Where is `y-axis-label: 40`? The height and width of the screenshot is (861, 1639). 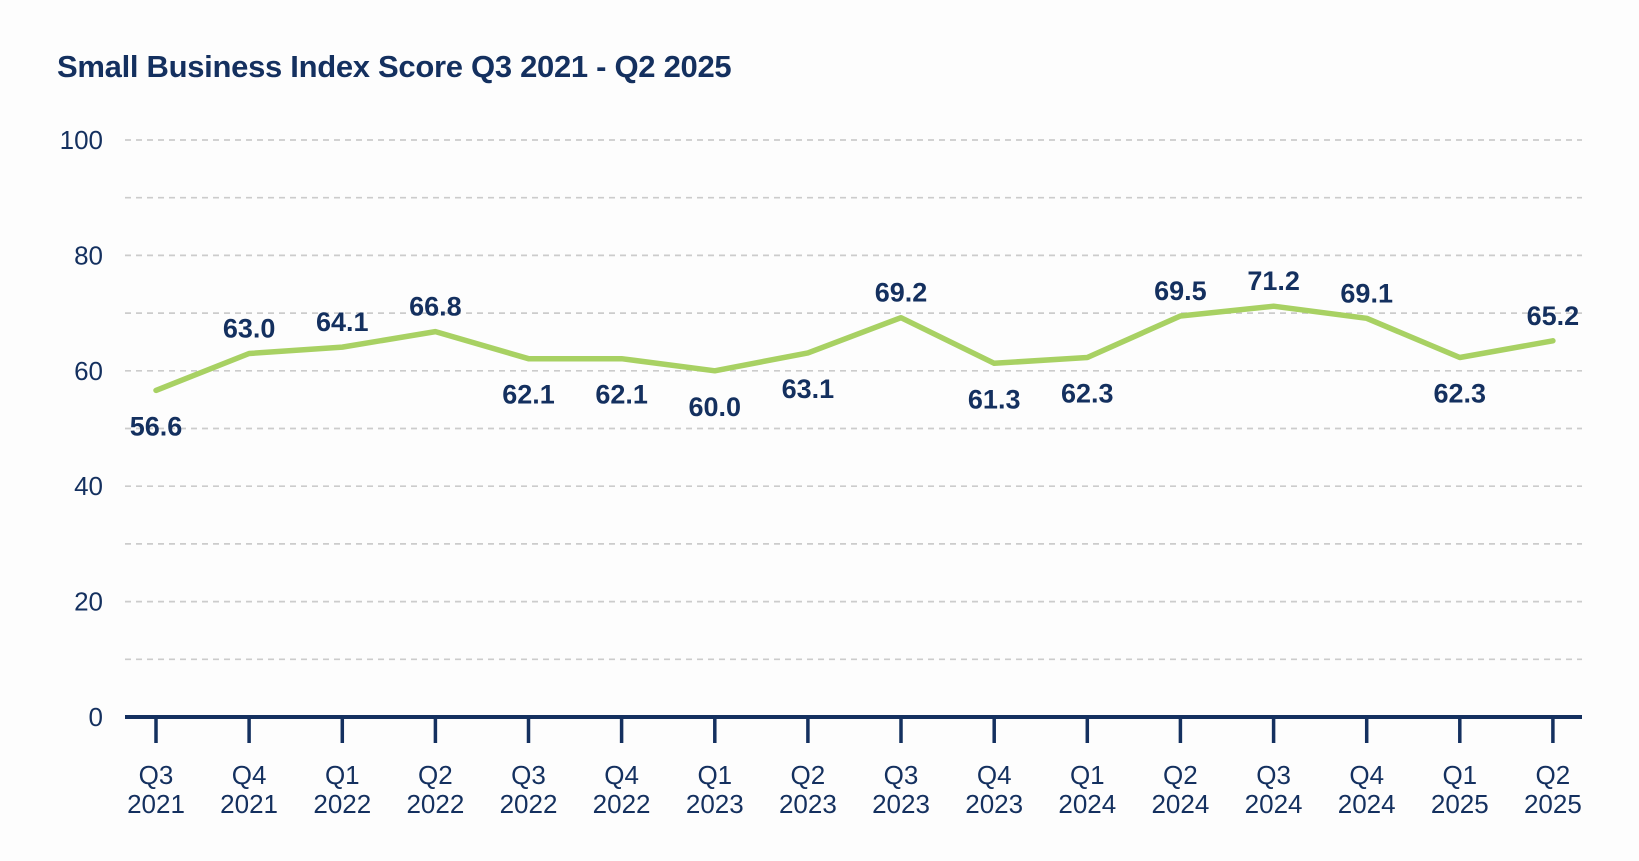 y-axis-label: 40 is located at coordinates (88, 486).